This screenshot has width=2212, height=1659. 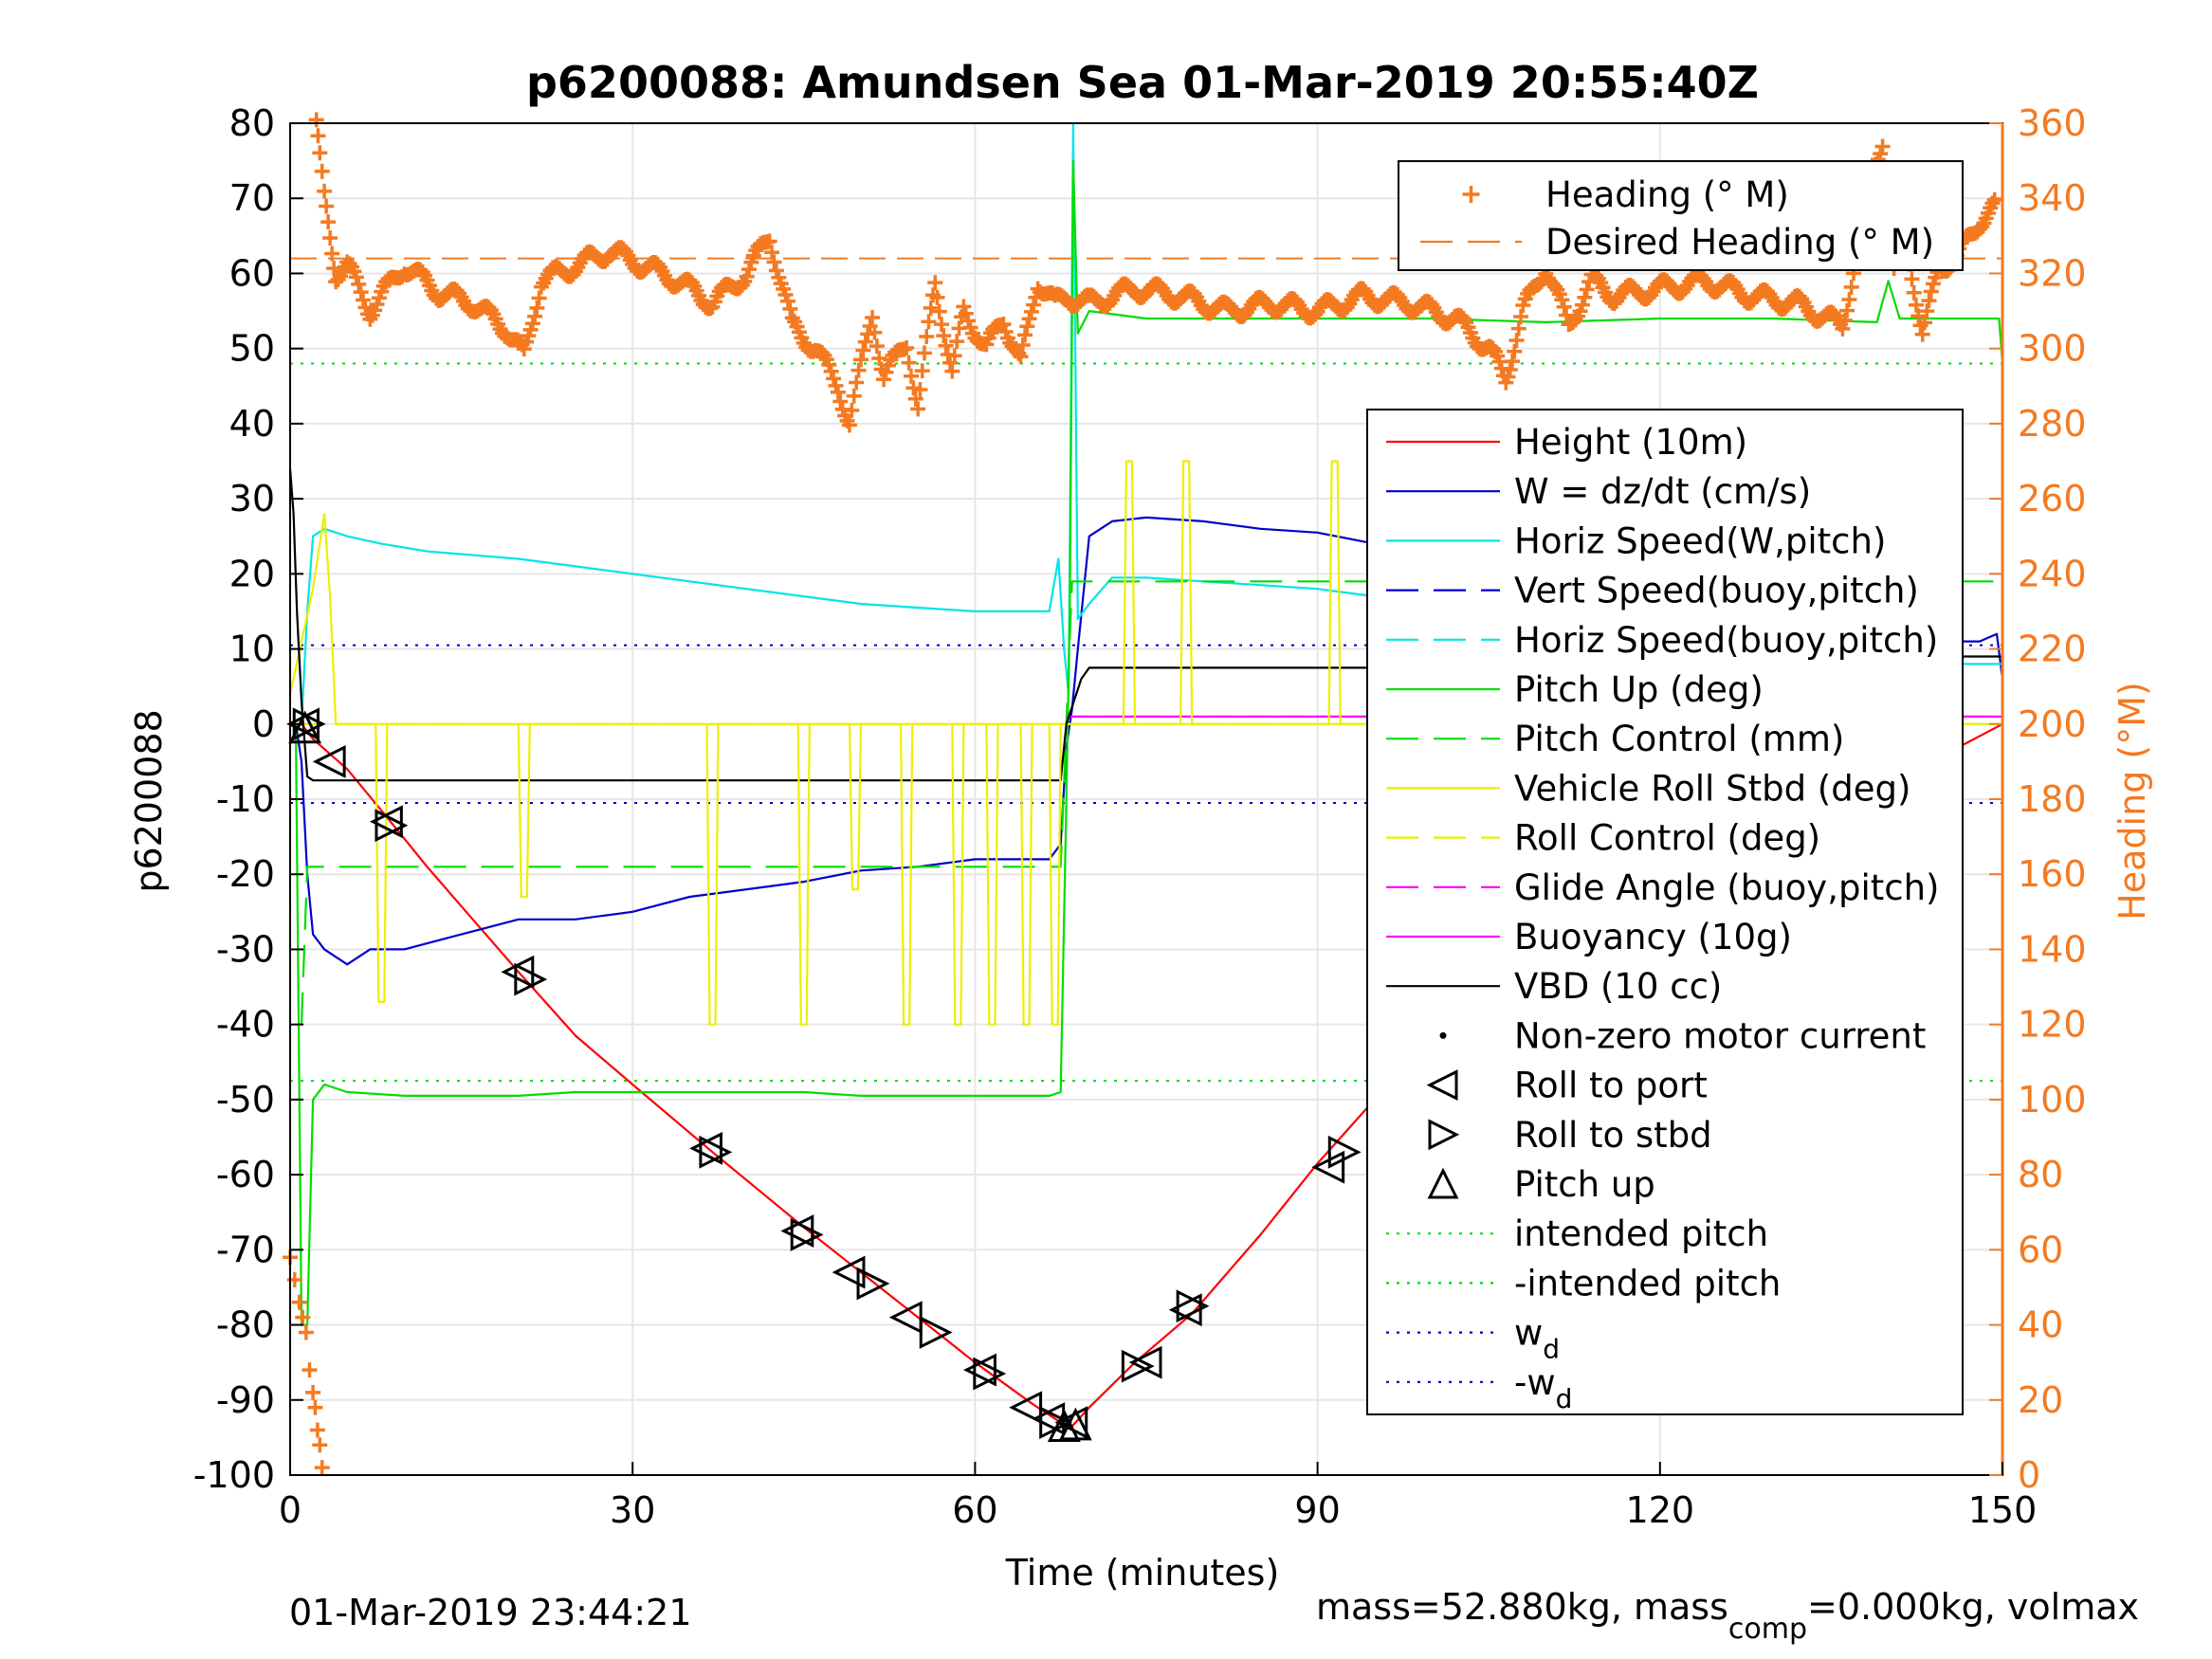 What do you see at coordinates (2132, 801) in the screenshot?
I see `y2-axis-label: Heading (°M)` at bounding box center [2132, 801].